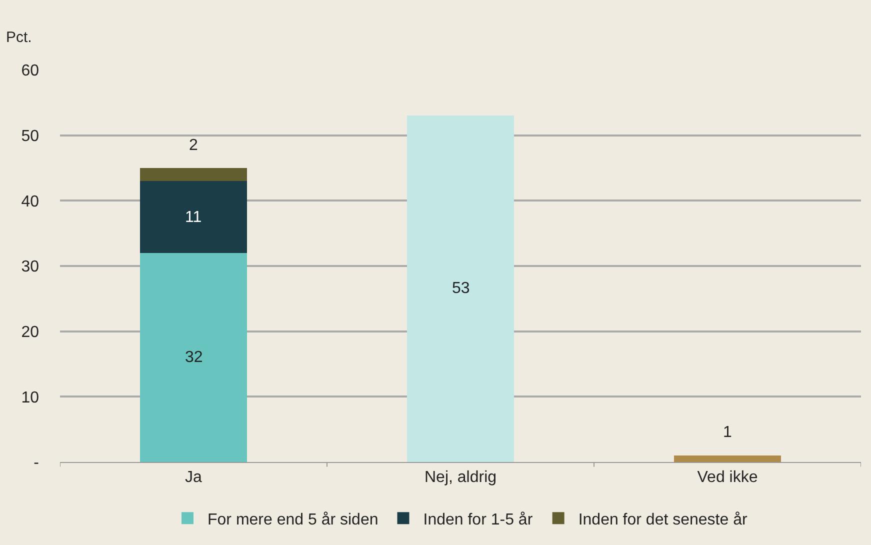 The image size is (871, 545). Describe the element at coordinates (663, 519) in the screenshot. I see `legend-label: Inden for det seneste år` at that location.